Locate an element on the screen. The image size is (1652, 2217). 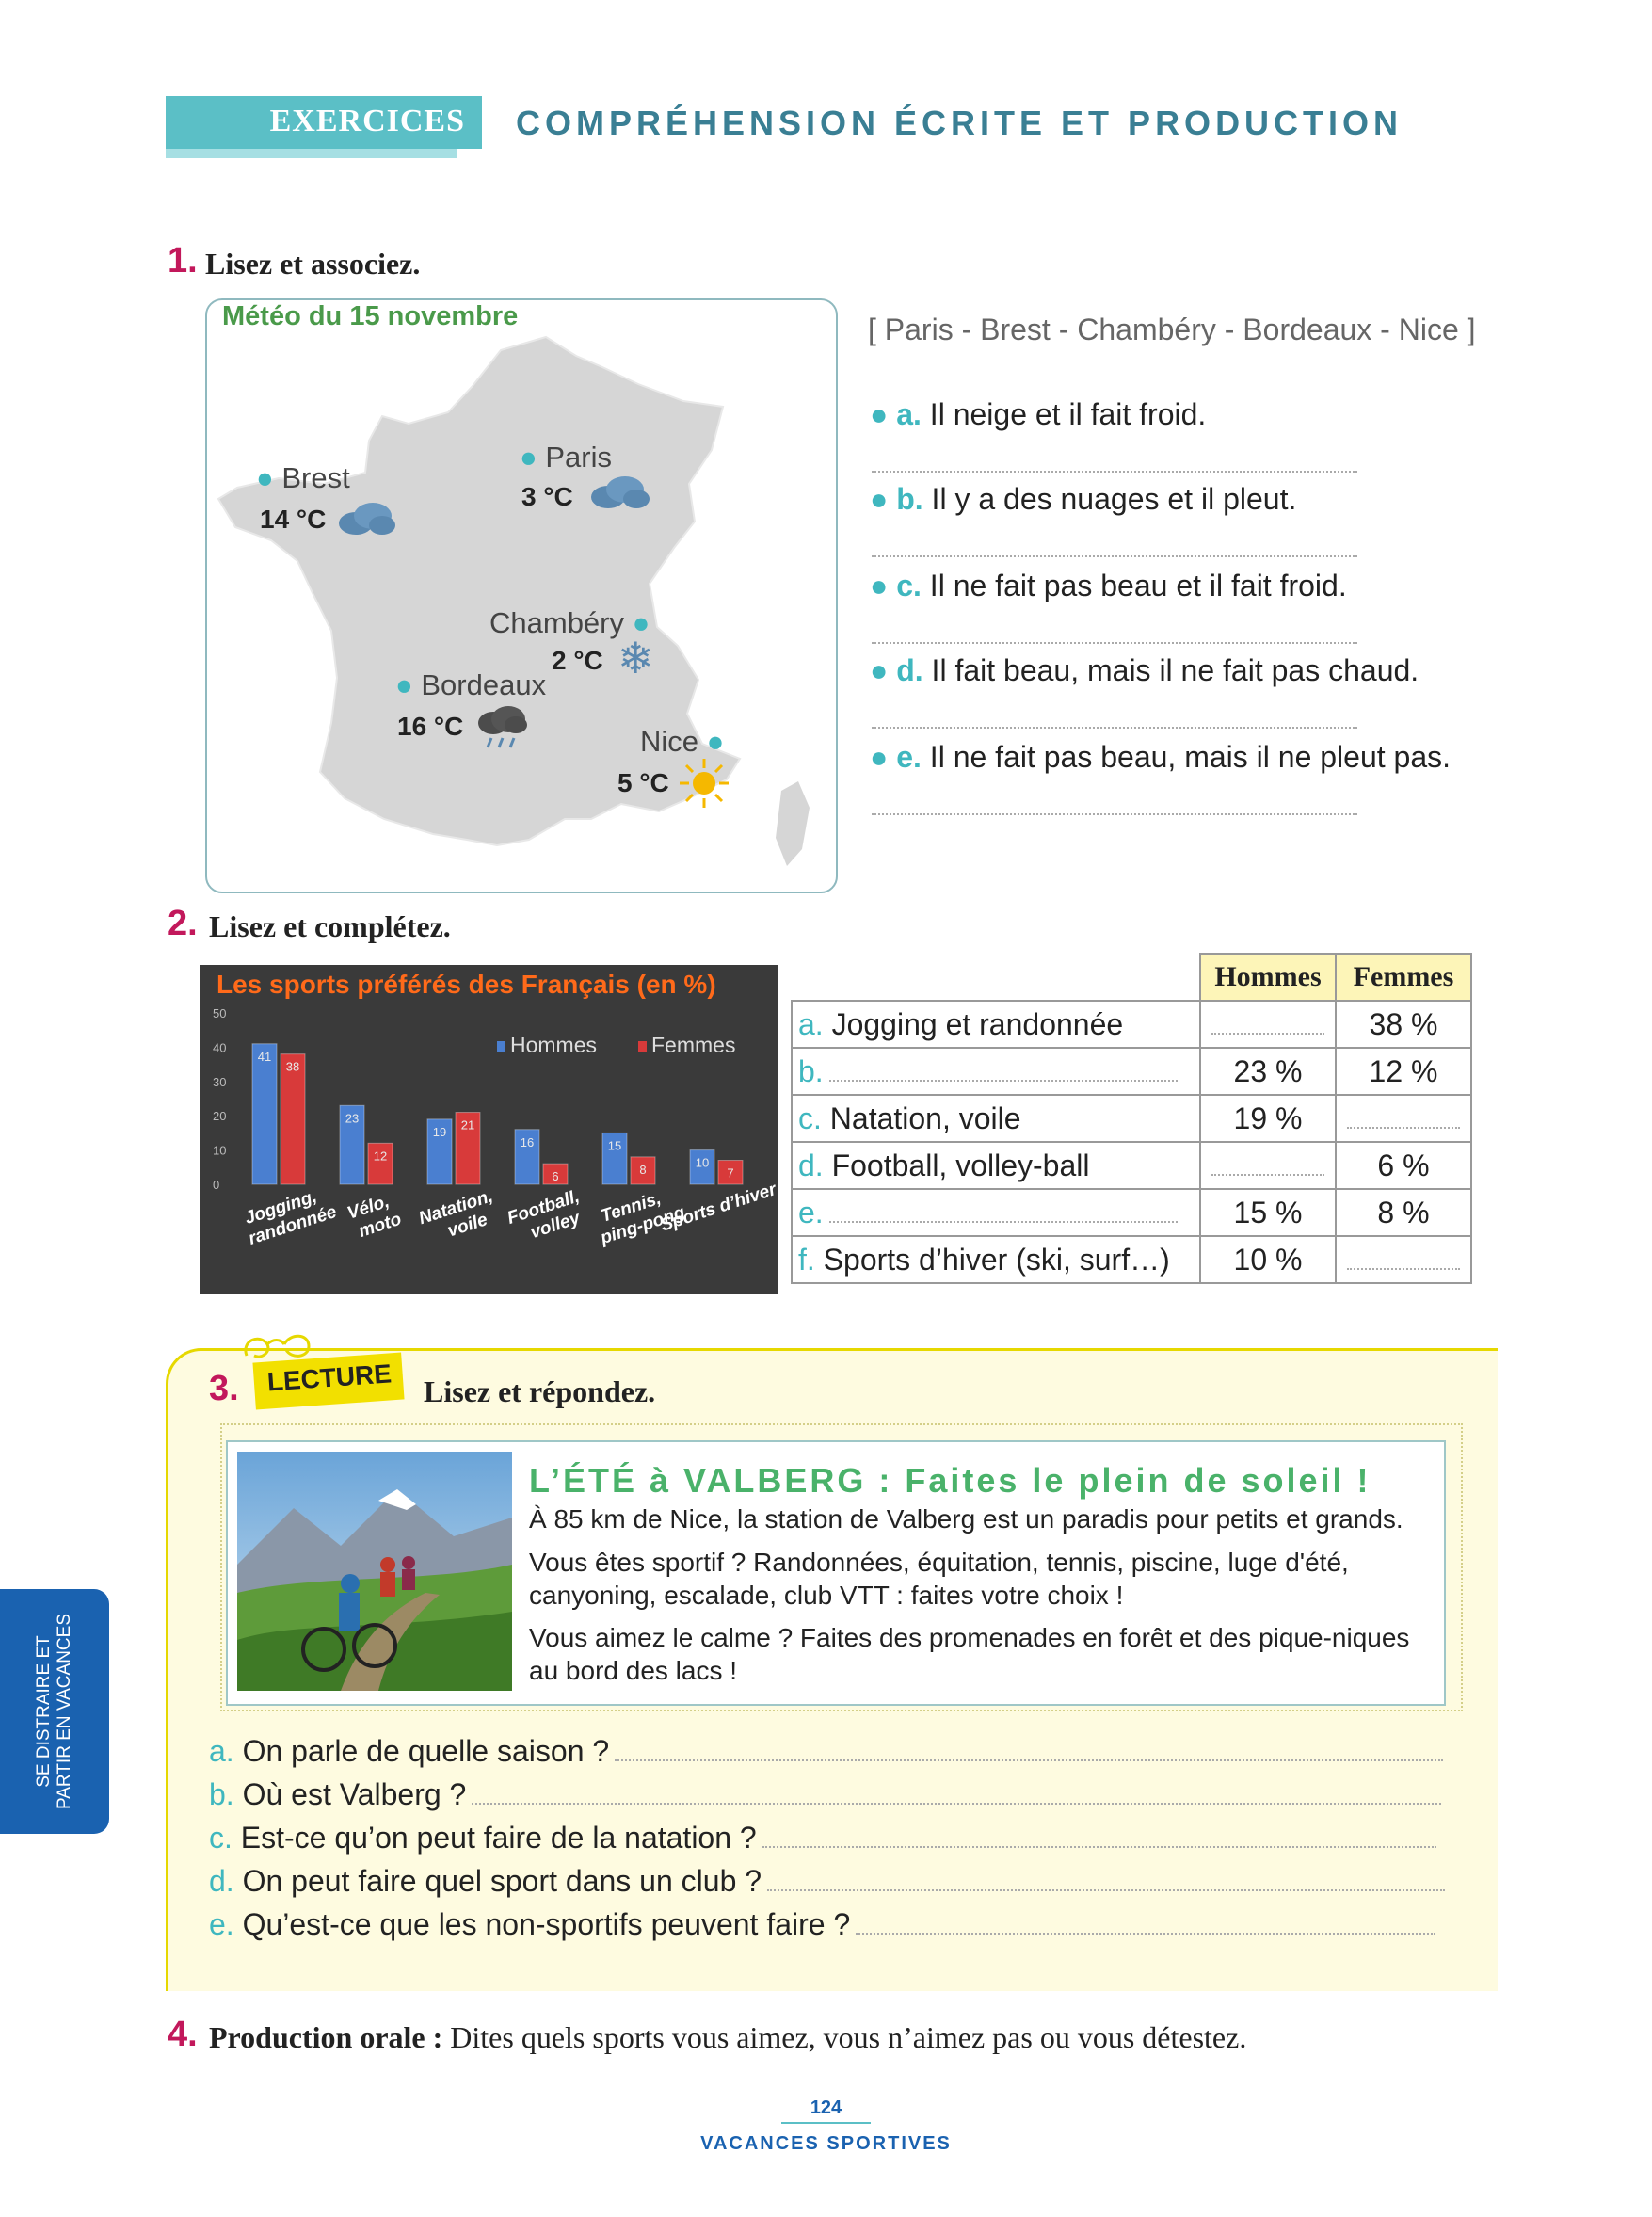
legend-label: Hommes is located at coordinates (553, 1045).